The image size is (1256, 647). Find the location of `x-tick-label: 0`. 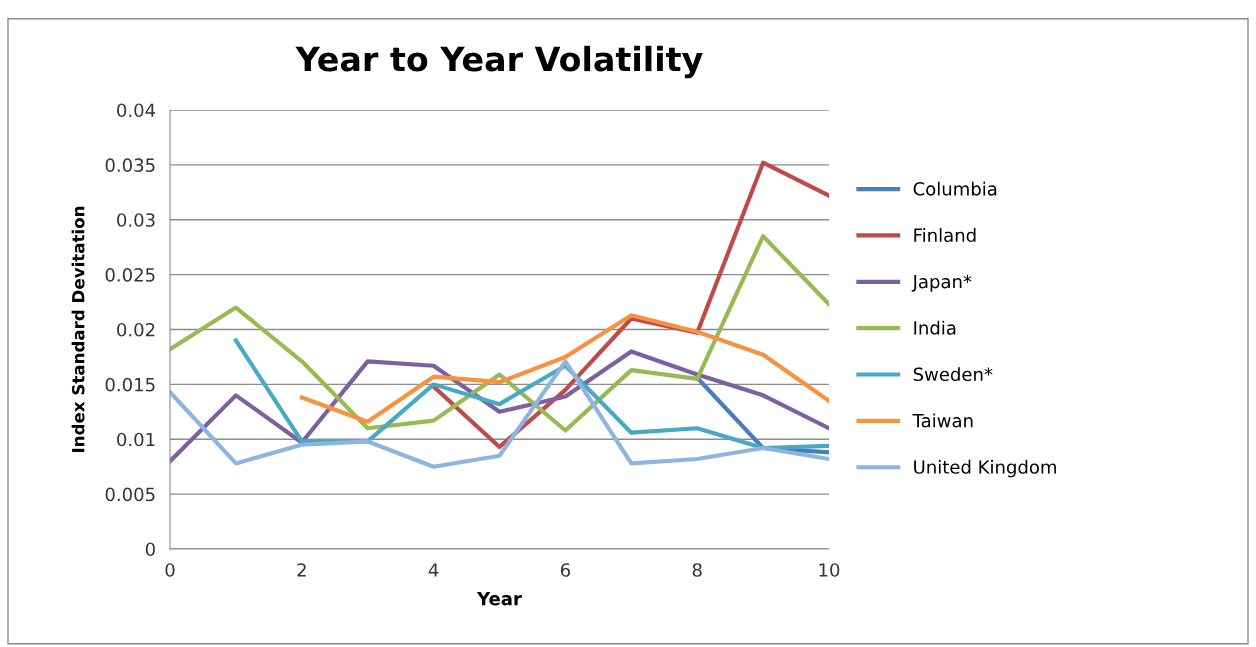

x-tick-label: 0 is located at coordinates (170, 570).